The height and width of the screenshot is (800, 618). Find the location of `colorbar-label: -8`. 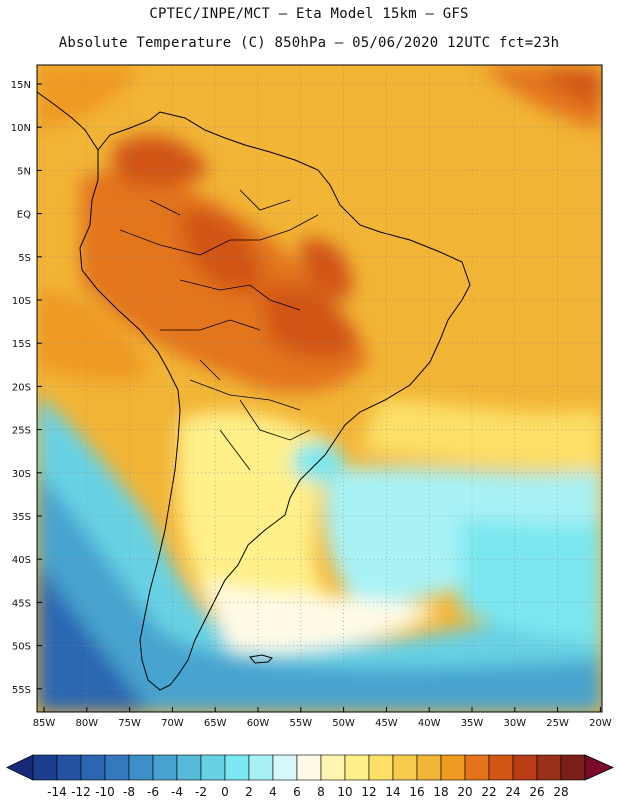

colorbar-label: -8 is located at coordinates (129, 792).